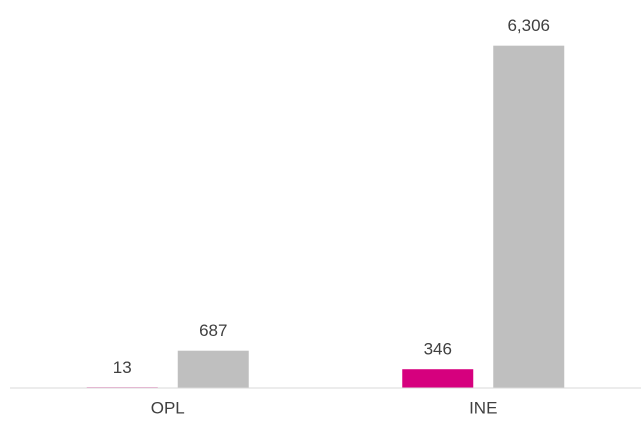 This screenshot has height=427, width=641. Describe the element at coordinates (528, 25) in the screenshot. I see `data-label: 6,306` at that location.